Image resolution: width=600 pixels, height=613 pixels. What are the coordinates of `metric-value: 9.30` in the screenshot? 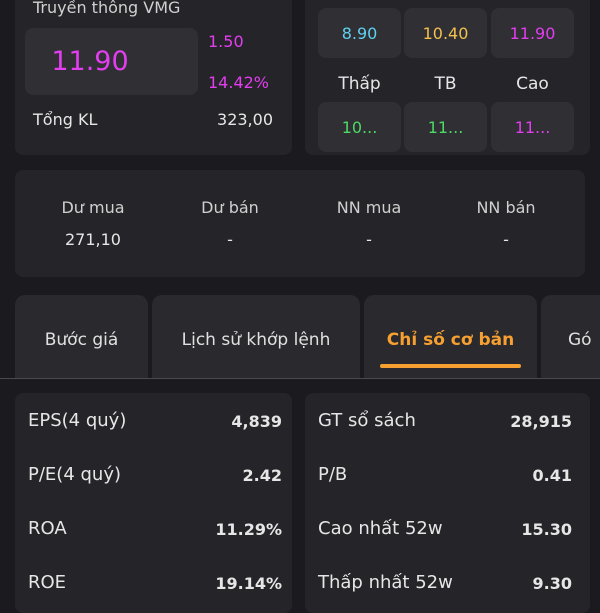 It's located at (552, 583).